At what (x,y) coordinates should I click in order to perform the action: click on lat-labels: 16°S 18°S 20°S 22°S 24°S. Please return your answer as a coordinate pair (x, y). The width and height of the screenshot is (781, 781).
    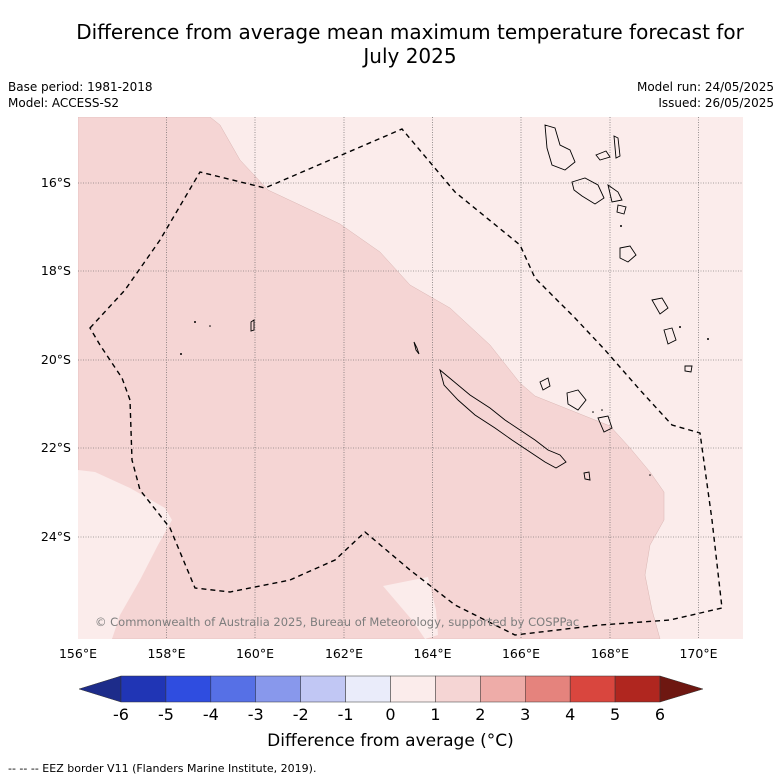
    Looking at the image, I should click on (56, 359).